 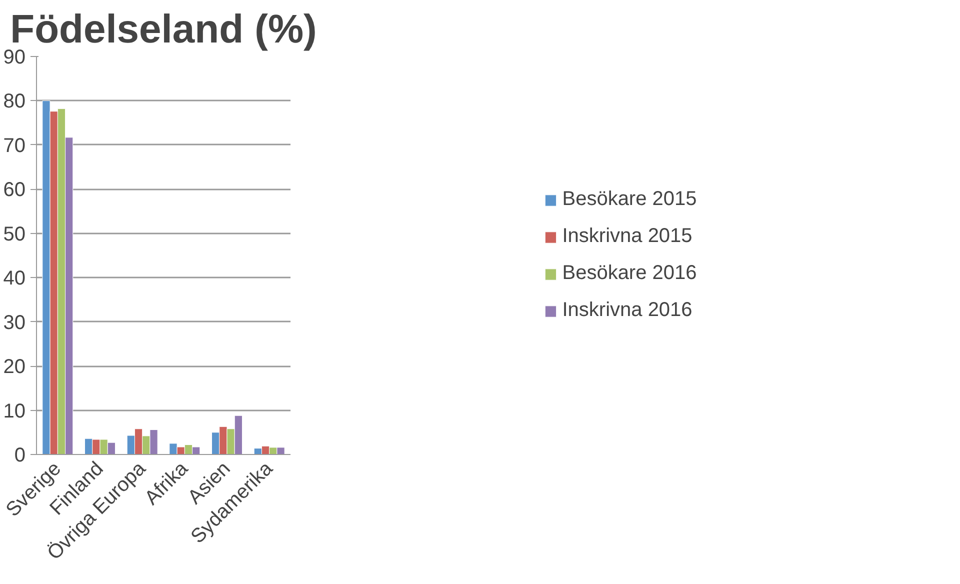 What do you see at coordinates (14, 145) in the screenshot?
I see `y-tick-label: 70` at bounding box center [14, 145].